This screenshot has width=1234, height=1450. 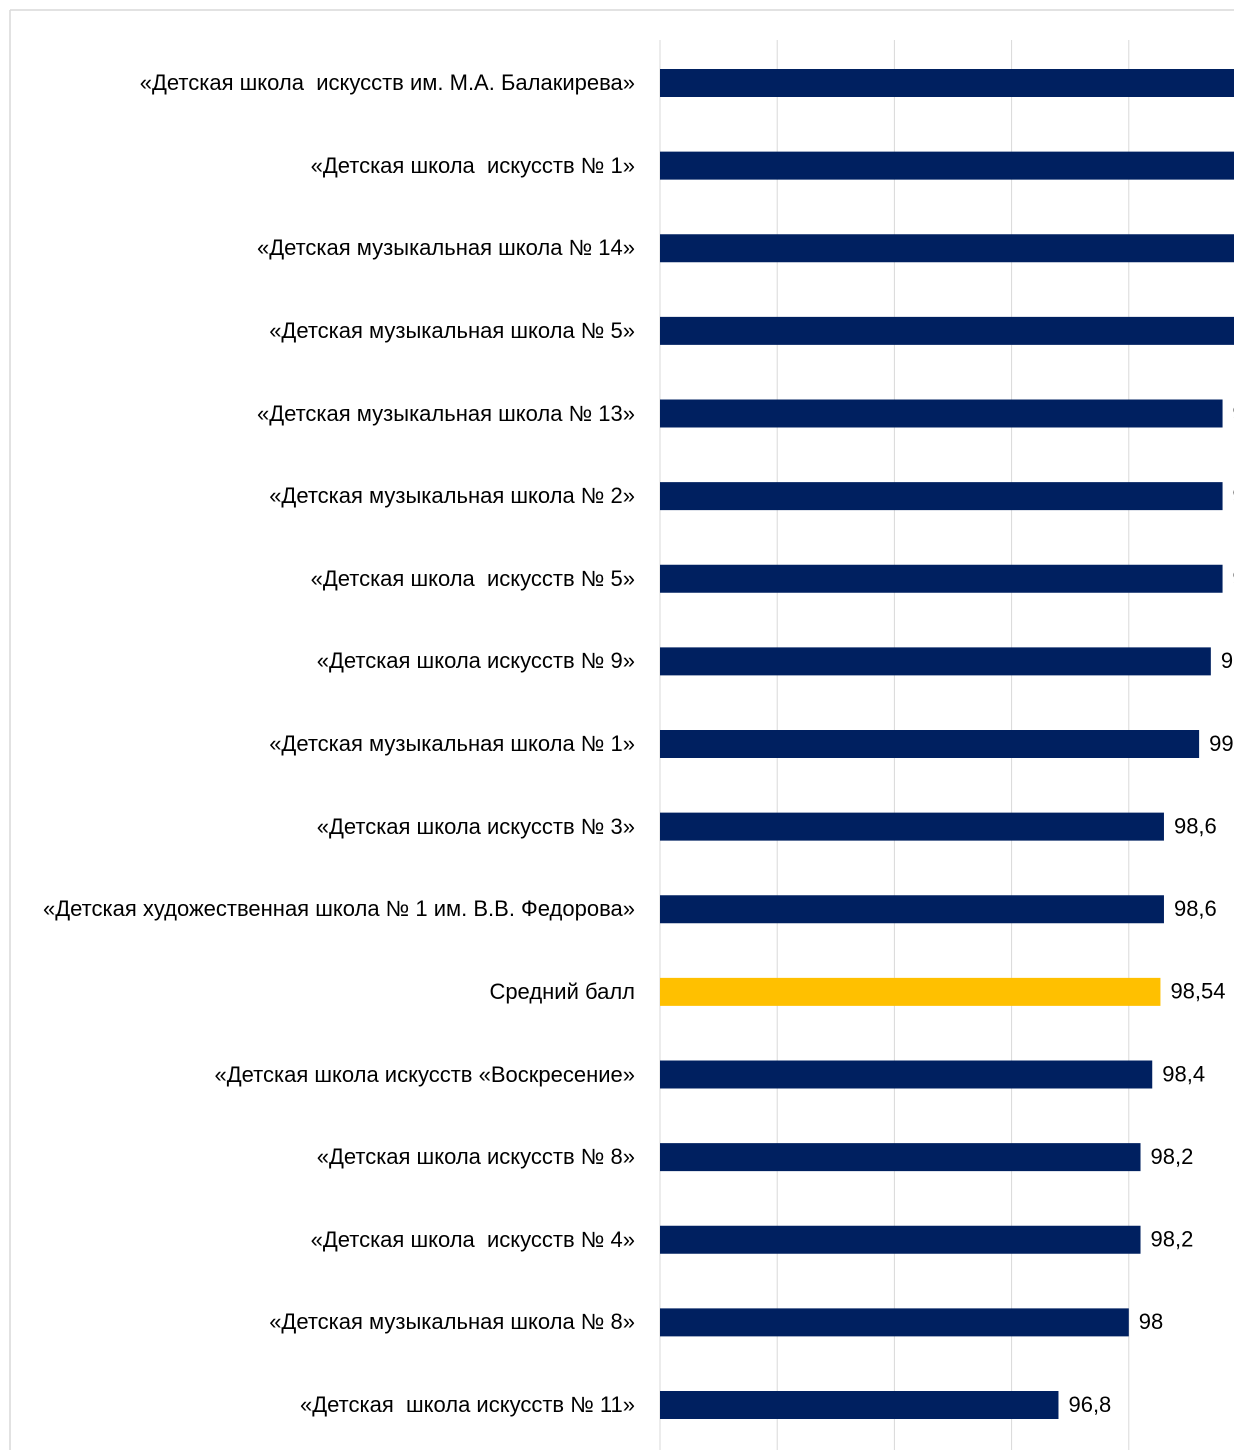 What do you see at coordinates (472, 165) in the screenshot?
I see `category-label: «Детская школа искусств № 1»` at bounding box center [472, 165].